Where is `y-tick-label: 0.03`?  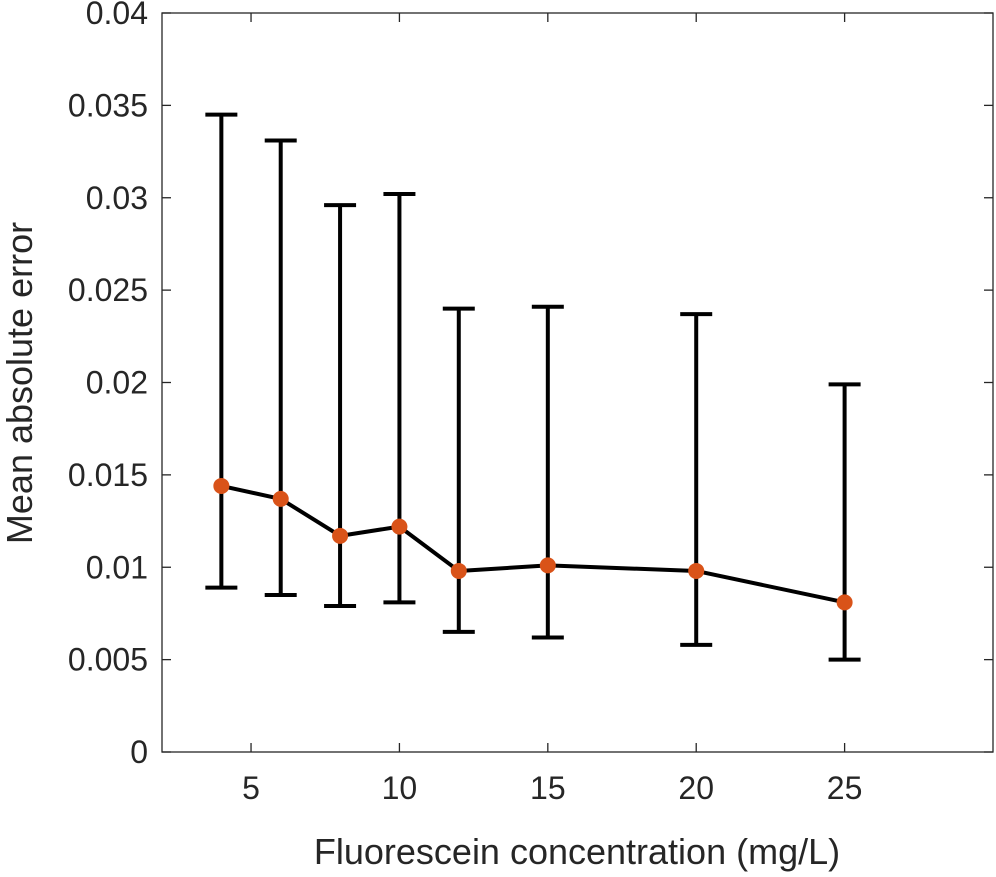 y-tick-label: 0.03 is located at coordinates (117, 198).